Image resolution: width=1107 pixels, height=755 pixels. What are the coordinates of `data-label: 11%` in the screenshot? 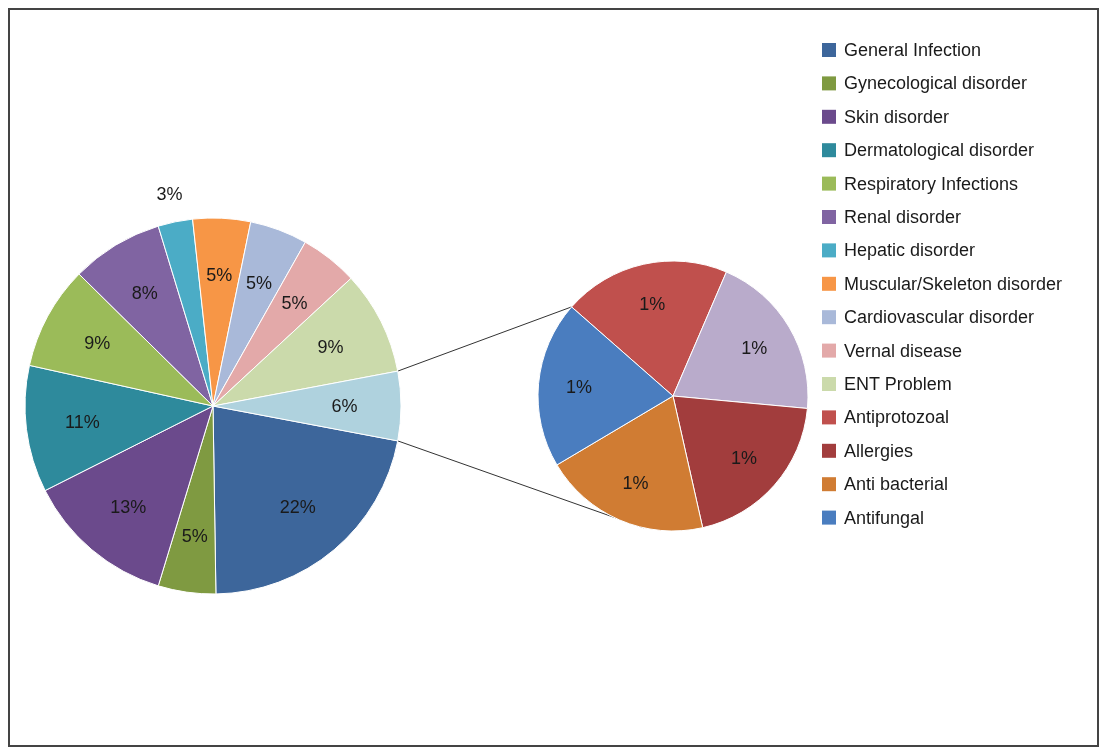 It's located at (82, 422).